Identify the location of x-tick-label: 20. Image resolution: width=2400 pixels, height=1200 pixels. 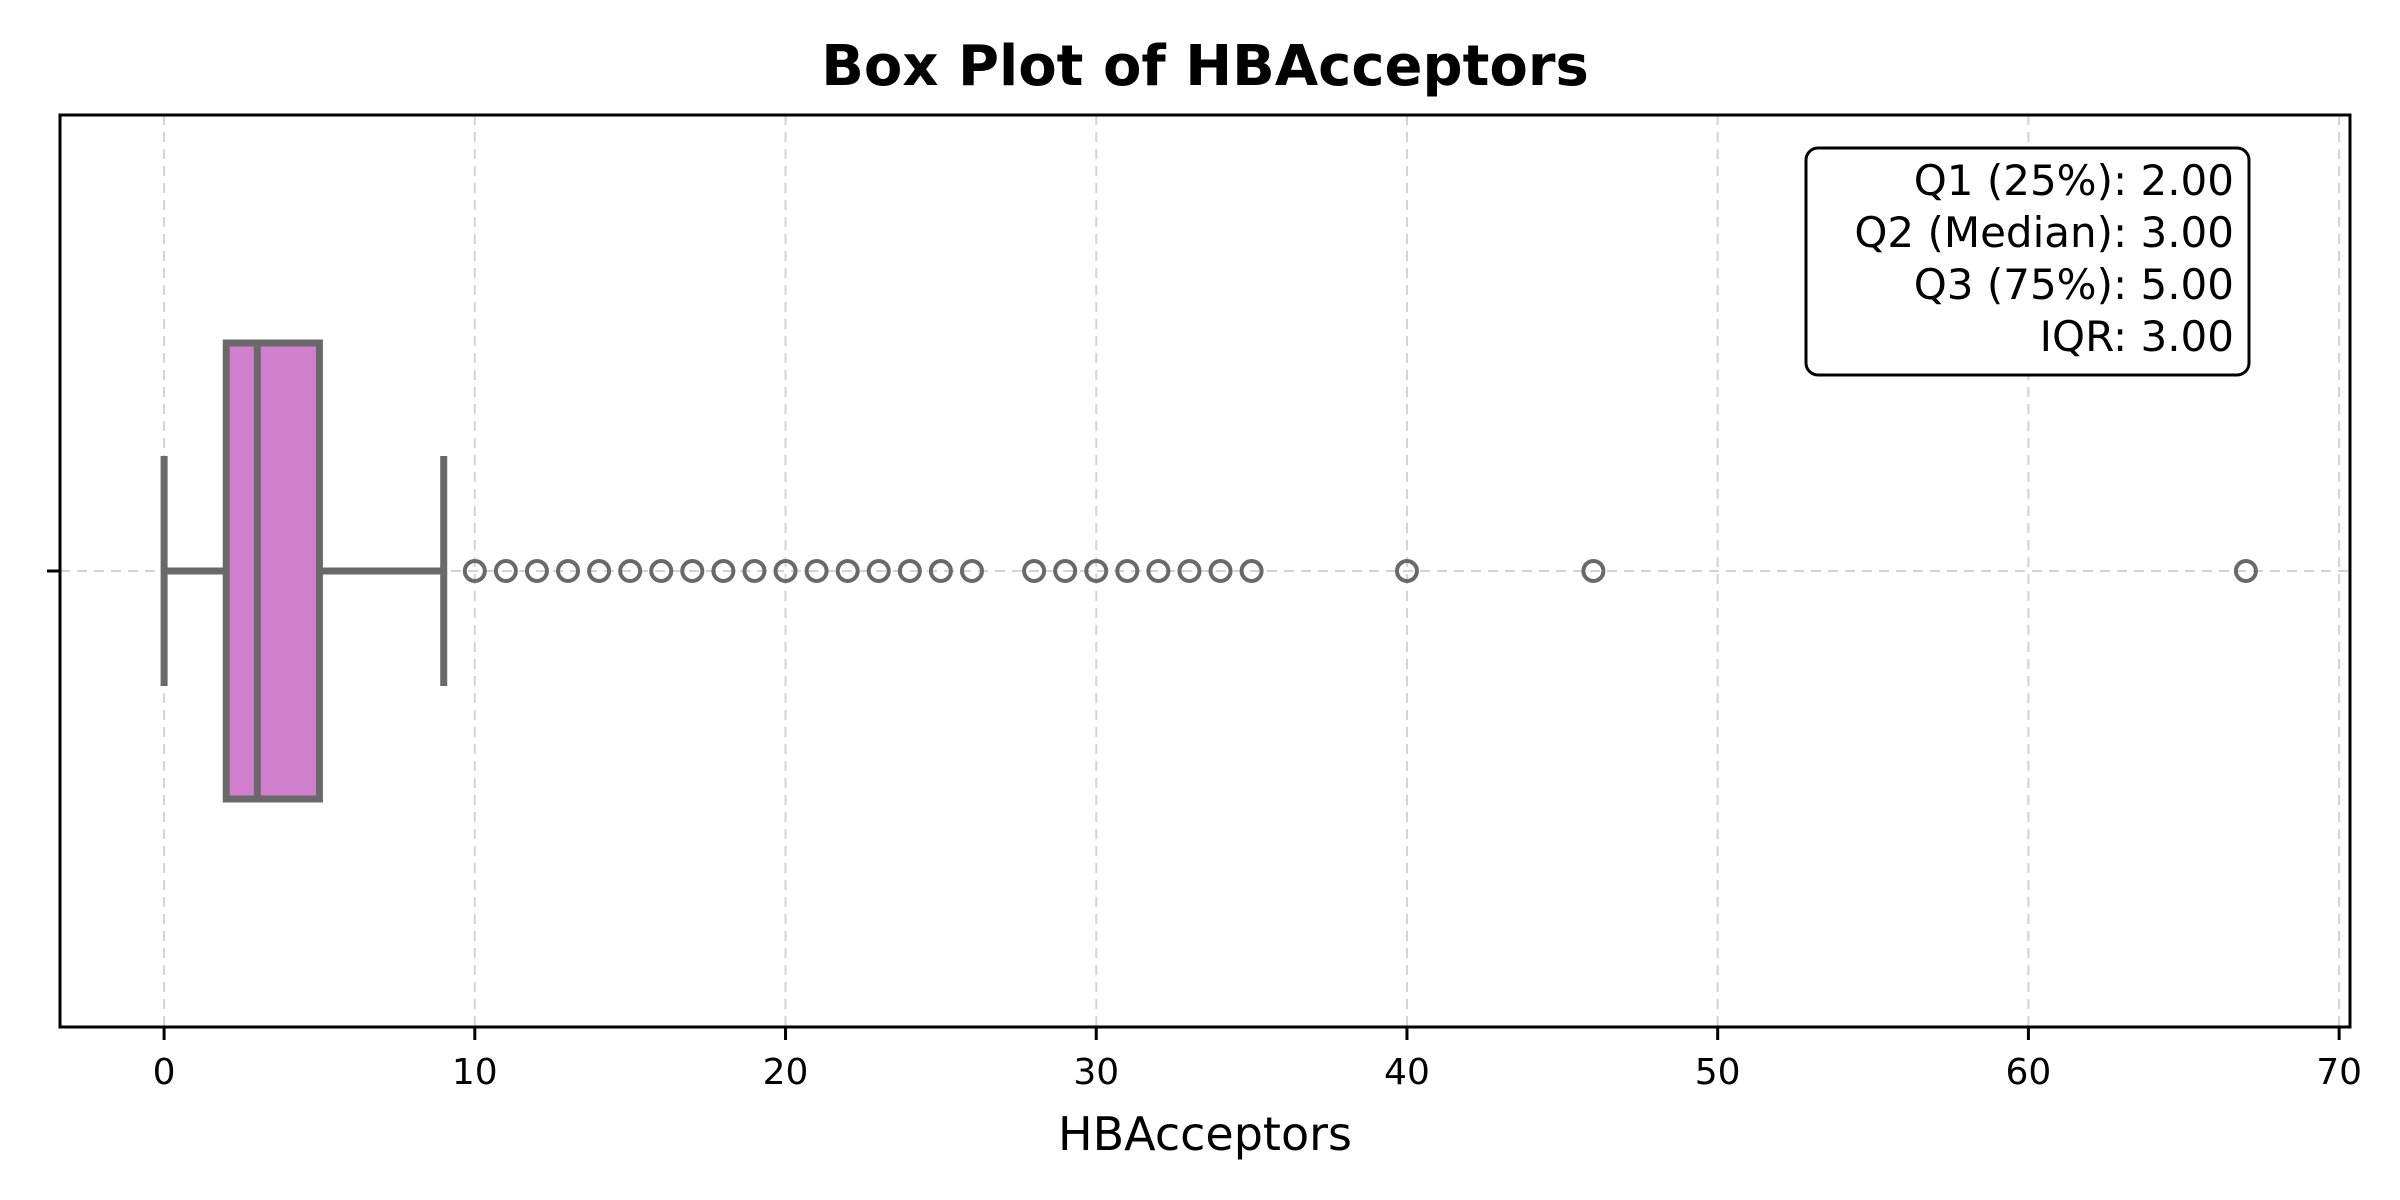
(786, 1072).